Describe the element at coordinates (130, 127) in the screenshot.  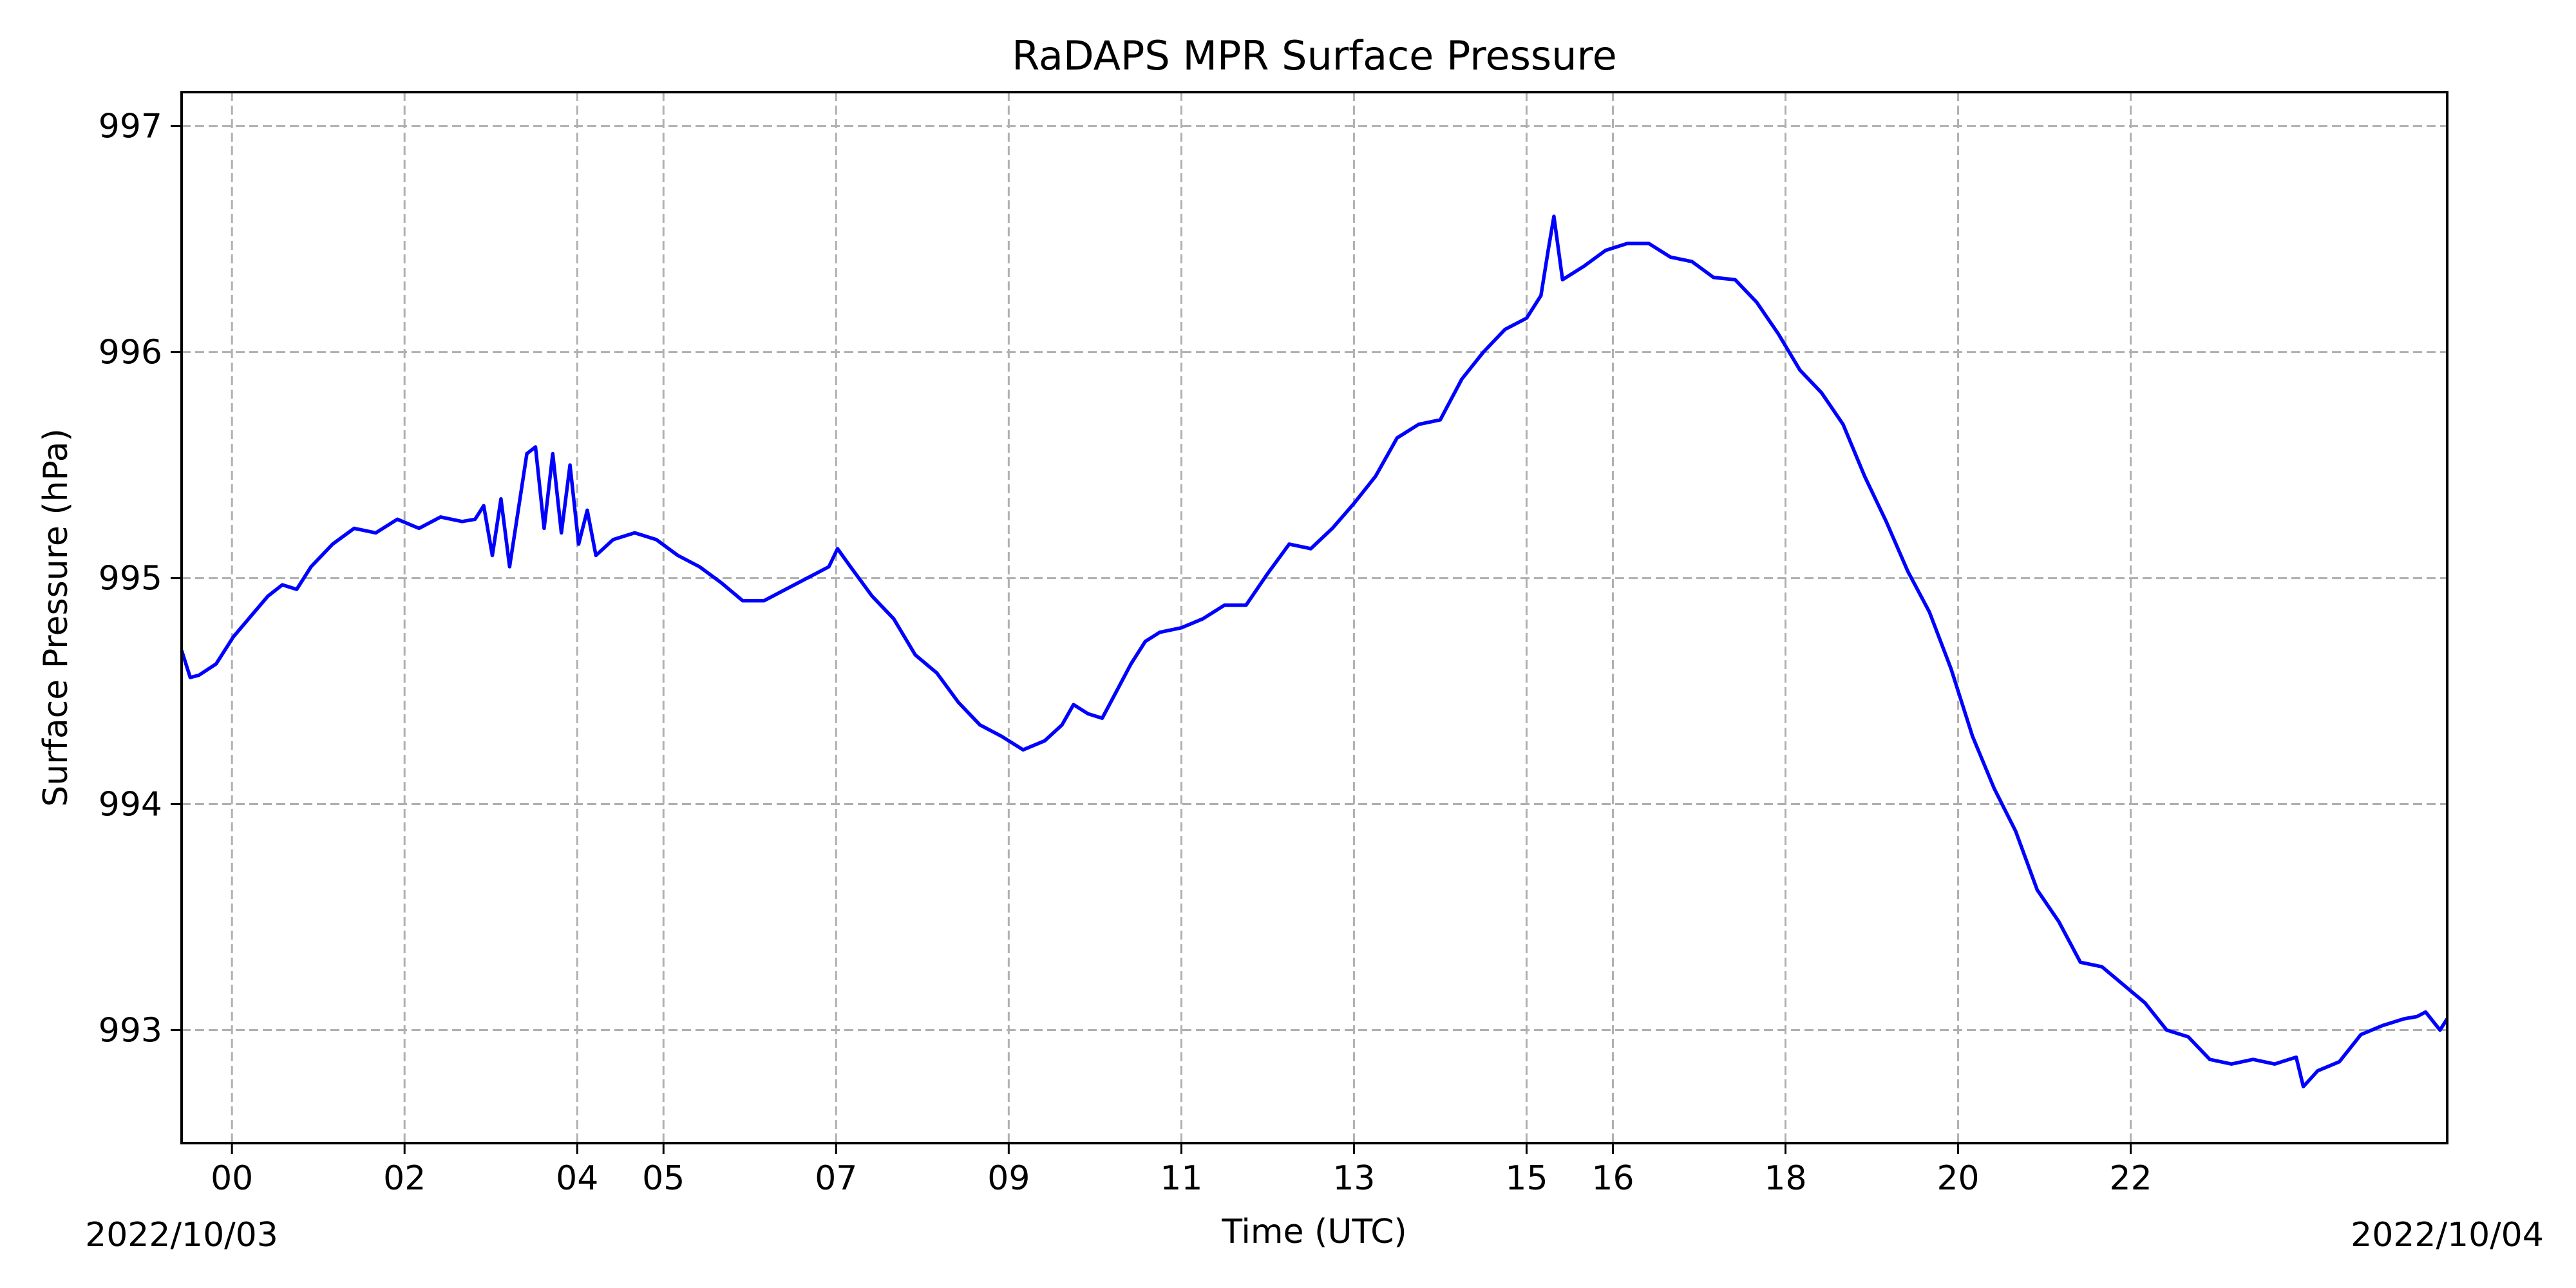
I see `y-tick-label: 997` at that location.